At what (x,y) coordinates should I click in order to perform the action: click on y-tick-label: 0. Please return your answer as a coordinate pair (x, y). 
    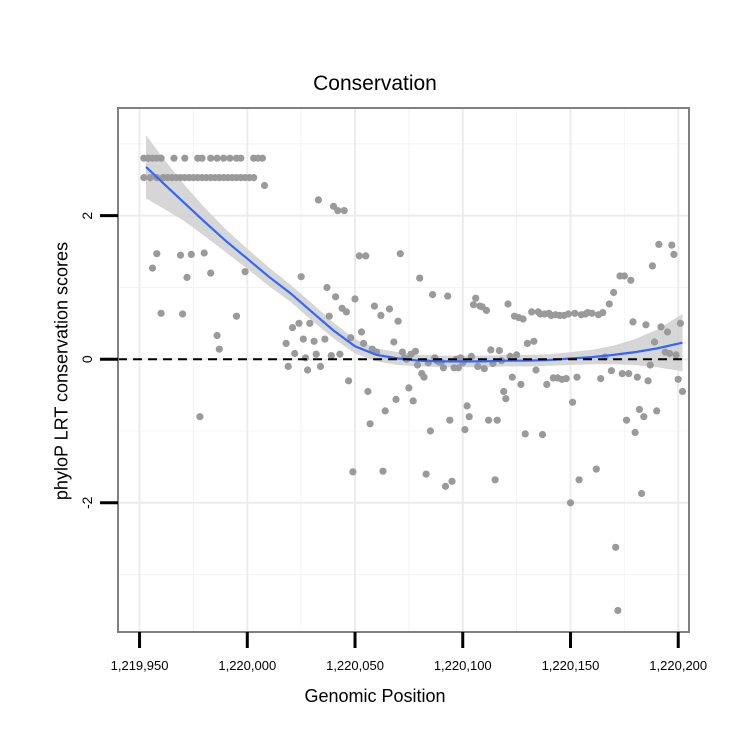
    Looking at the image, I should click on (87, 359).